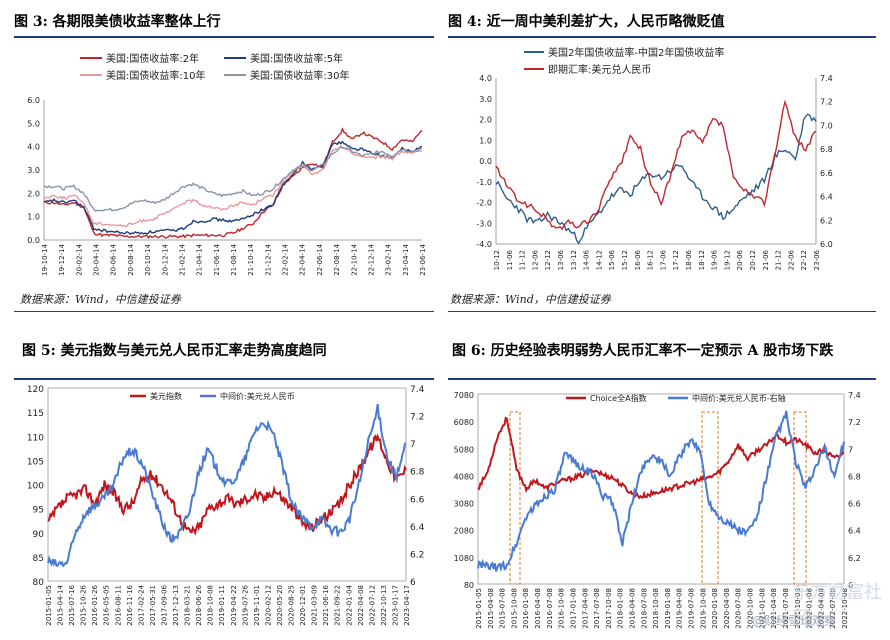 The height and width of the screenshot is (640, 890). Describe the element at coordinates (826, 102) in the screenshot. I see `chart4-y2-tick-label: 7.2` at that location.